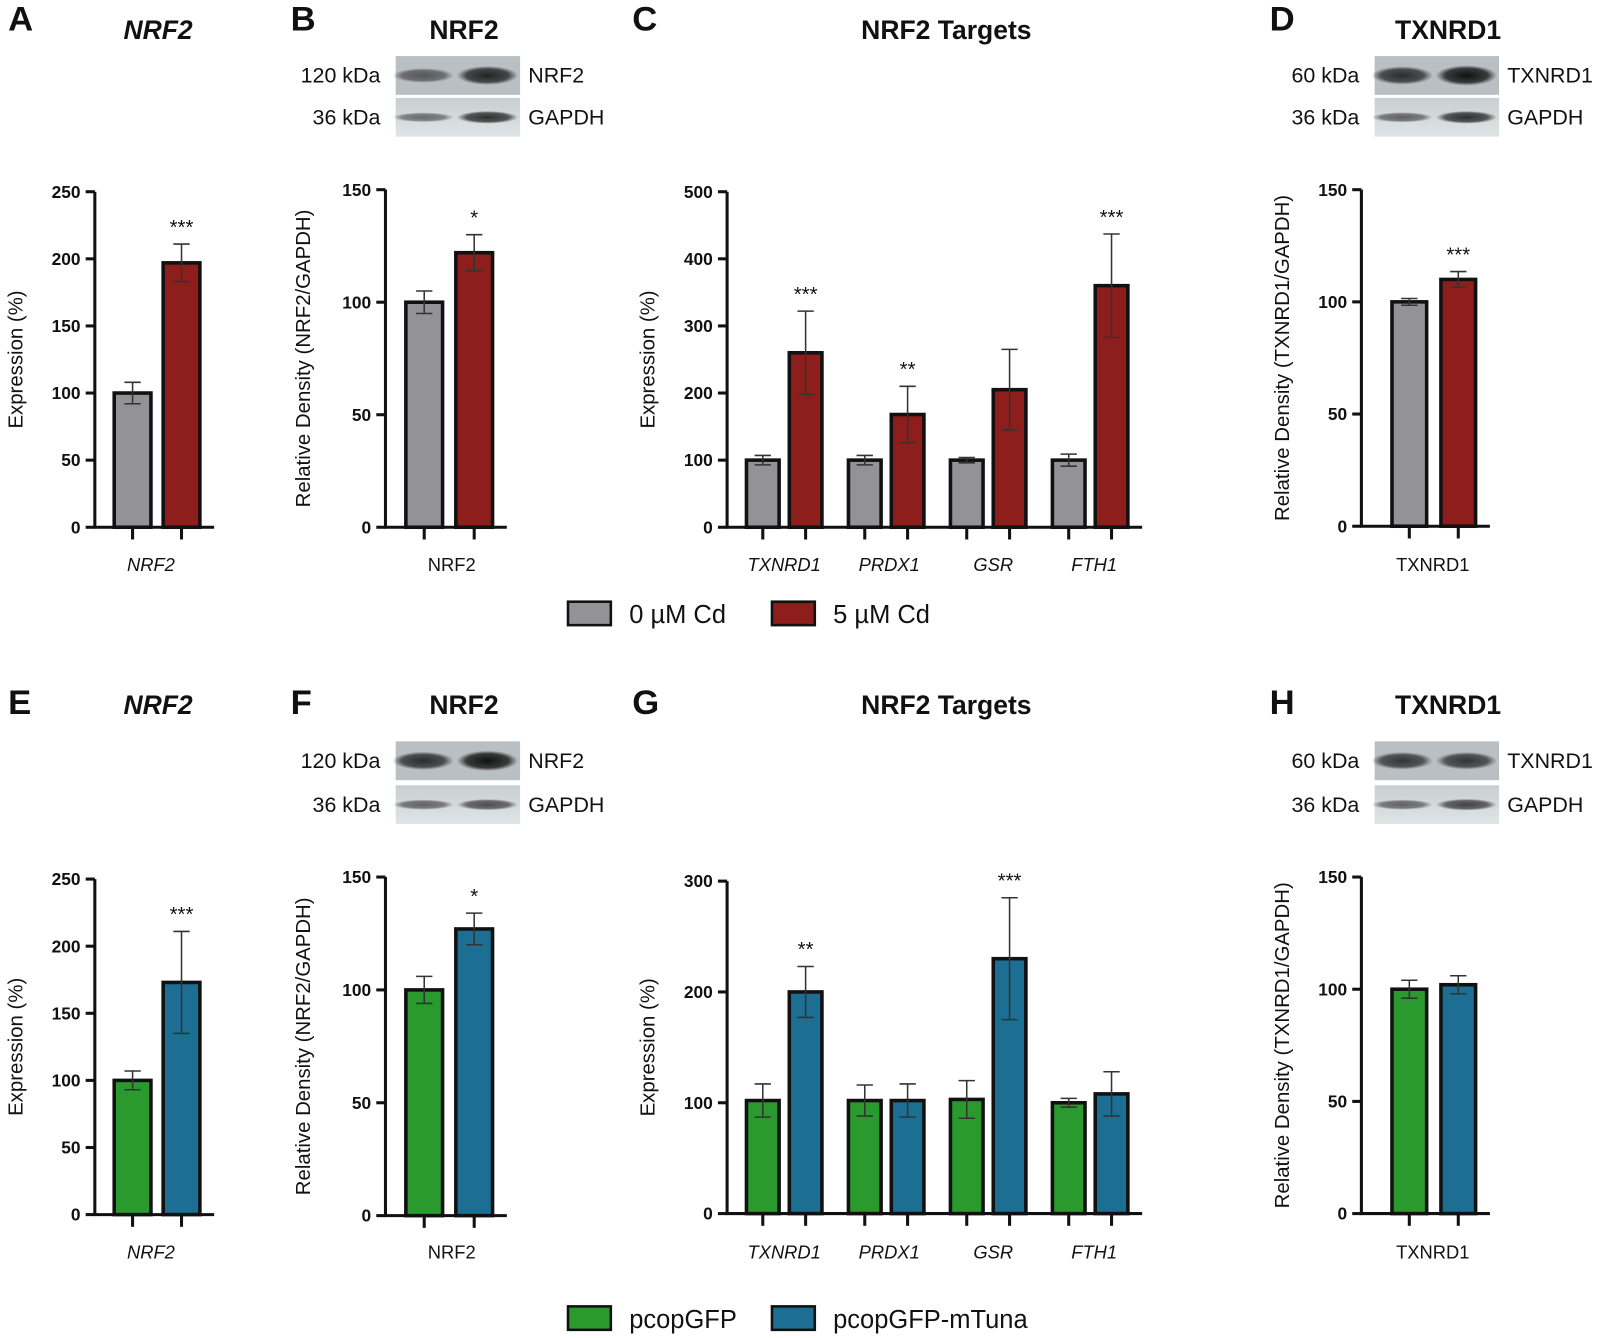 The width and height of the screenshot is (1599, 1338). What do you see at coordinates (304, 359) in the screenshot?
I see `y-axis-label: Relative Density (NRF2/GAPDH)` at bounding box center [304, 359].